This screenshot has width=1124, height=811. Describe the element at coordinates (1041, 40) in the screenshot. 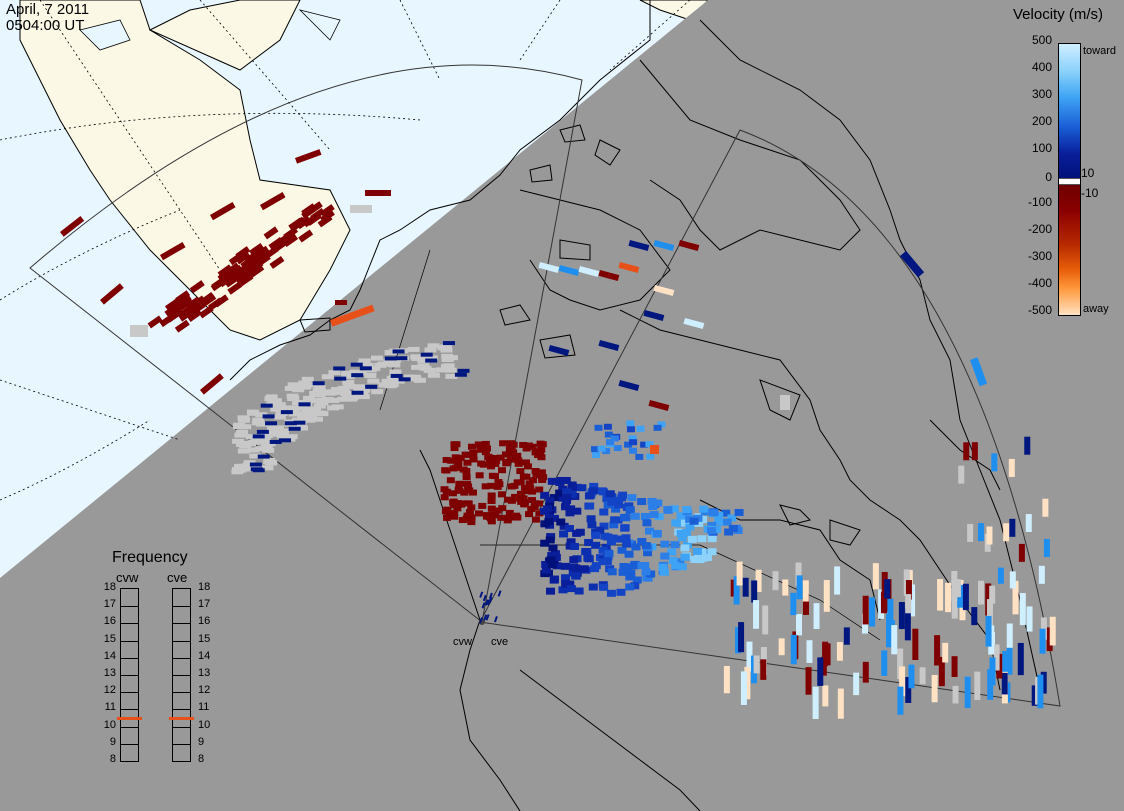

I see `velocity-tick-0: 500` at that location.